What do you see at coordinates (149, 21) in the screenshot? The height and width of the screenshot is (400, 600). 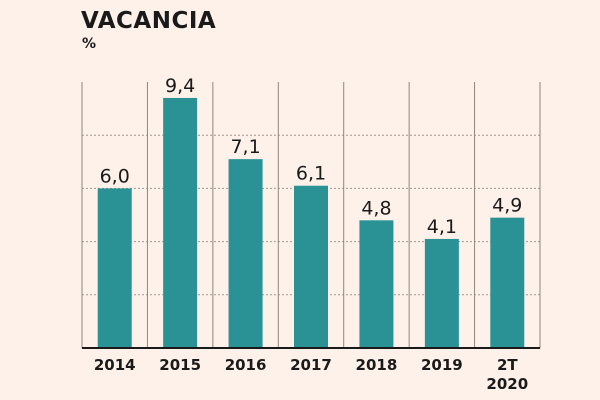 I see `chart-title: VACANCIA` at bounding box center [149, 21].